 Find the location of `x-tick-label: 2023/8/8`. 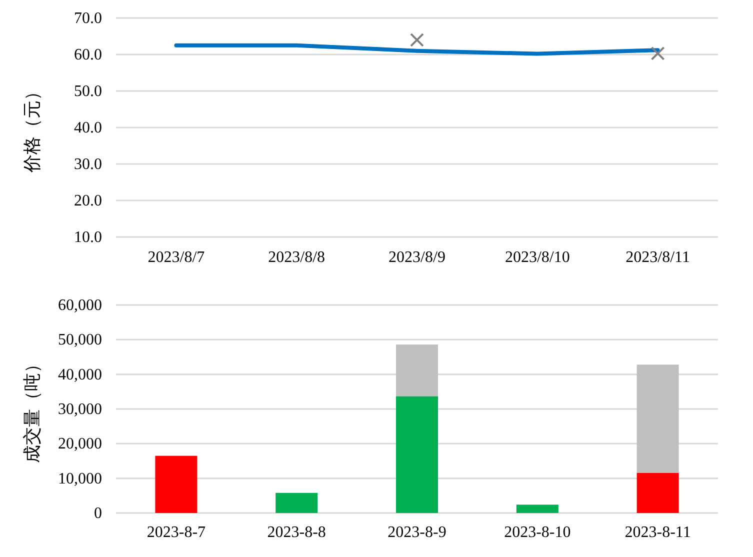

x-tick-label: 2023/8/8 is located at coordinates (297, 257).